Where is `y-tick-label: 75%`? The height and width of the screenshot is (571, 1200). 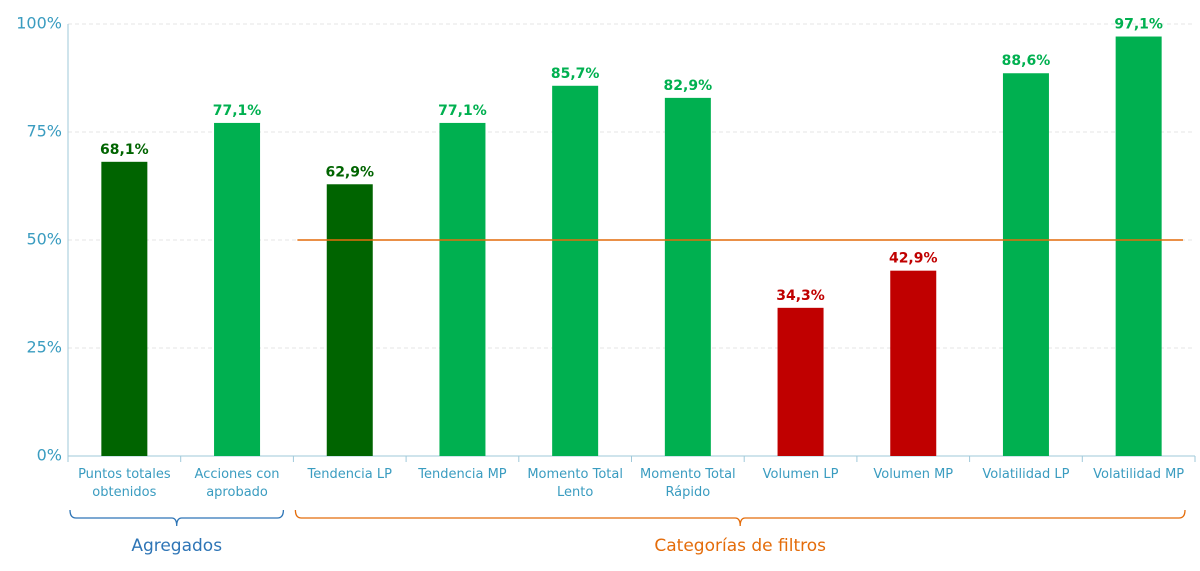 y-tick-label: 75% is located at coordinates (44, 131).